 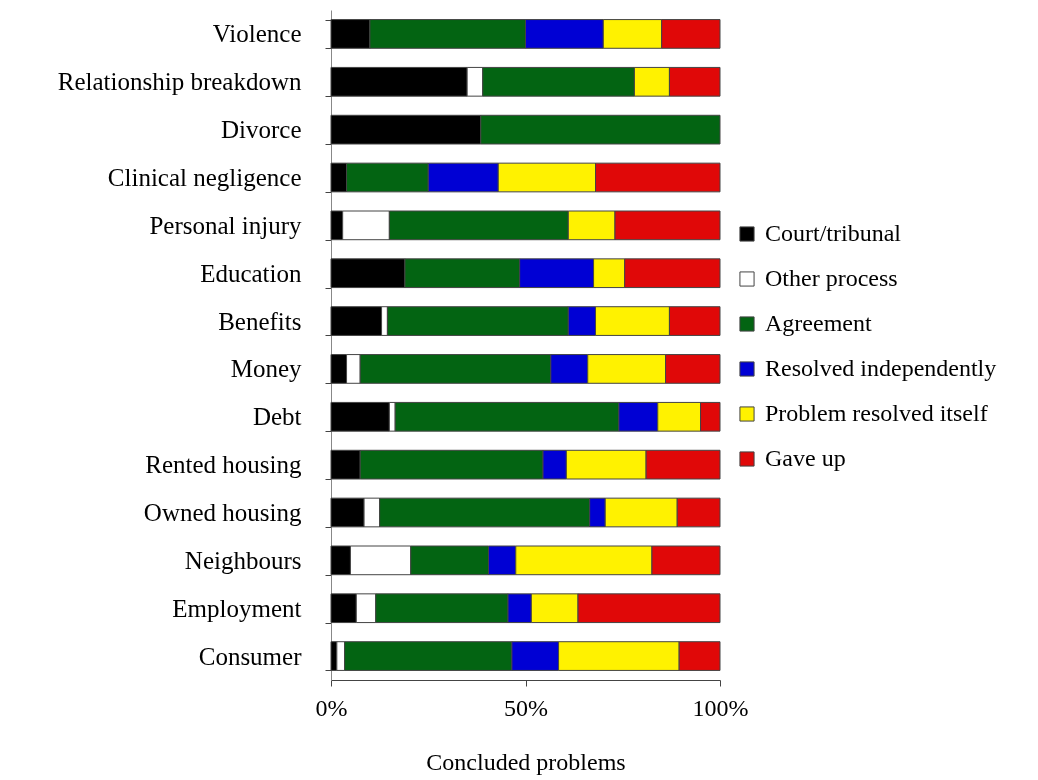 What do you see at coordinates (179, 82) in the screenshot?
I see `y-tick-label: Relationship breakdown` at bounding box center [179, 82].